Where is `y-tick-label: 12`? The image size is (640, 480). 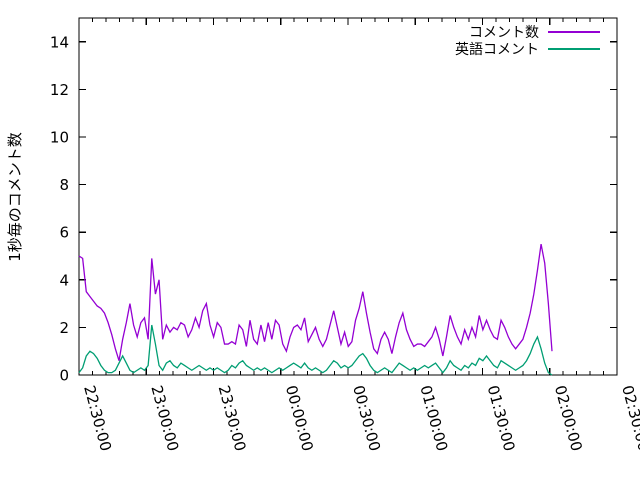 y-tick-label: 12 is located at coordinates (59, 90).